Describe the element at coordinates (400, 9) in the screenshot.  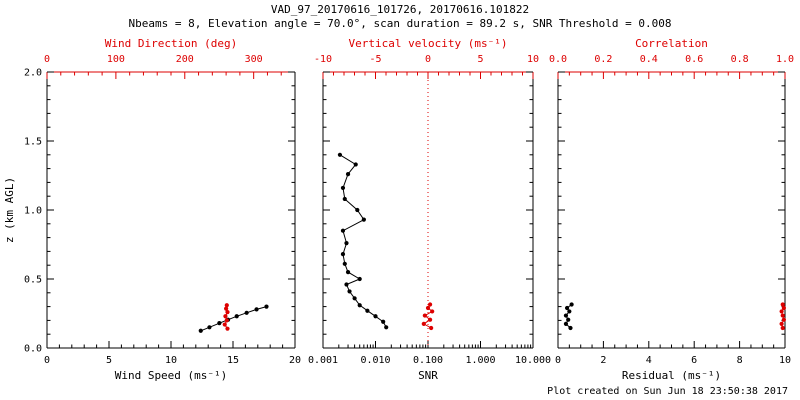
I see `plot-title: VAD_97_20170616_101726, 20170616.101822` at that location.